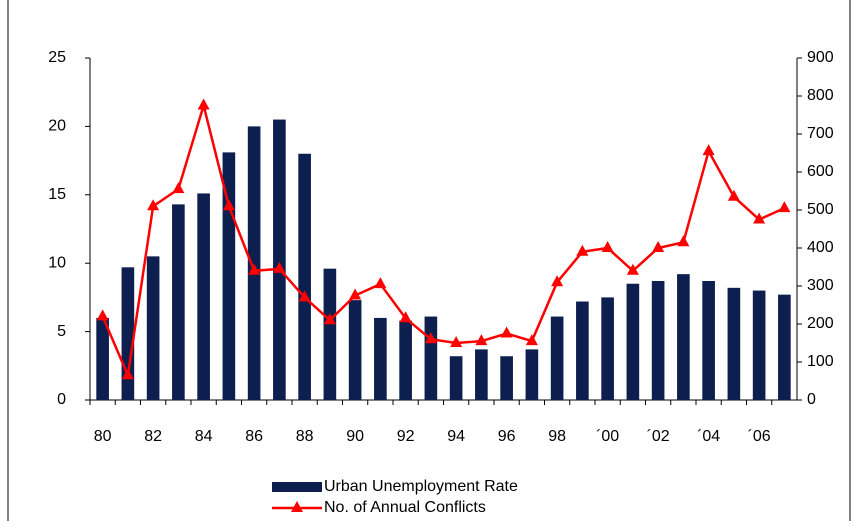 The image size is (859, 526). What do you see at coordinates (297, 506) in the screenshot?
I see `legend-marker` at bounding box center [297, 506].